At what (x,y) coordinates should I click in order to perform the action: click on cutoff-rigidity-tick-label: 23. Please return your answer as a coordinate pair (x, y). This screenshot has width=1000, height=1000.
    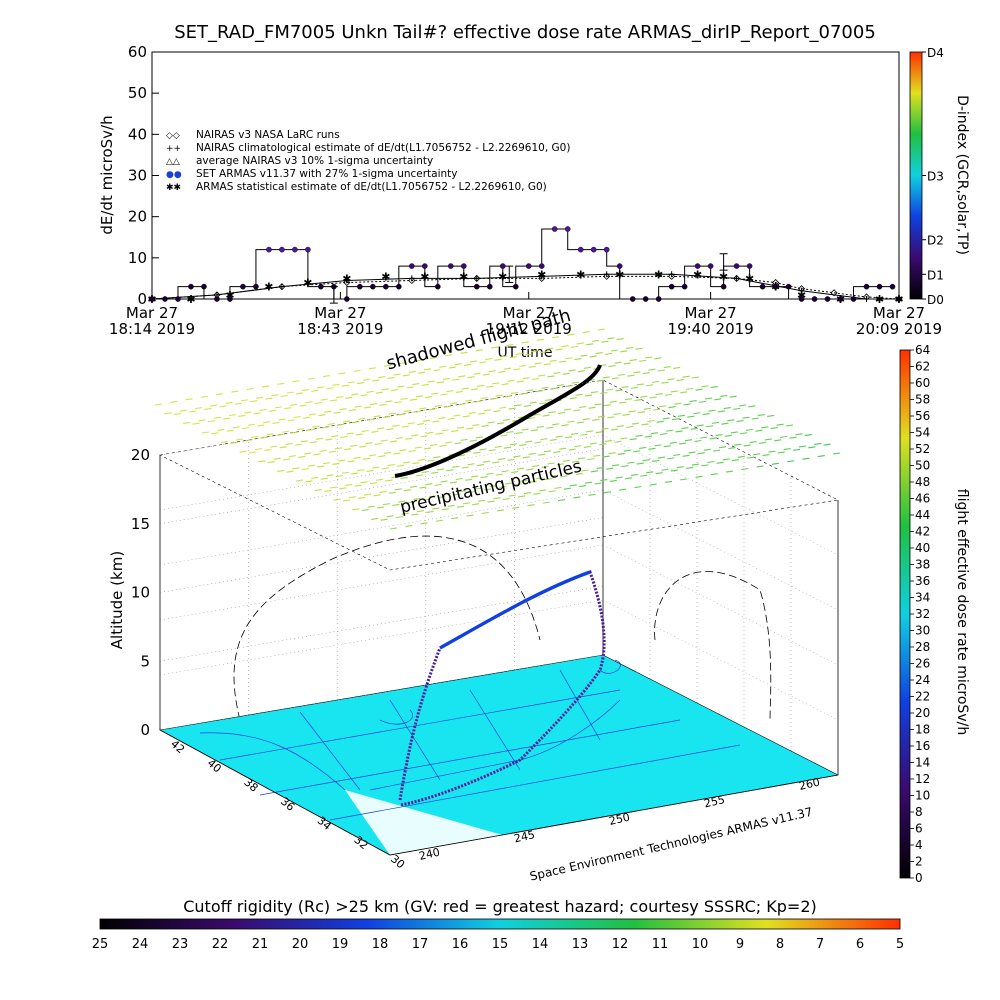
    Looking at the image, I should click on (180, 944).